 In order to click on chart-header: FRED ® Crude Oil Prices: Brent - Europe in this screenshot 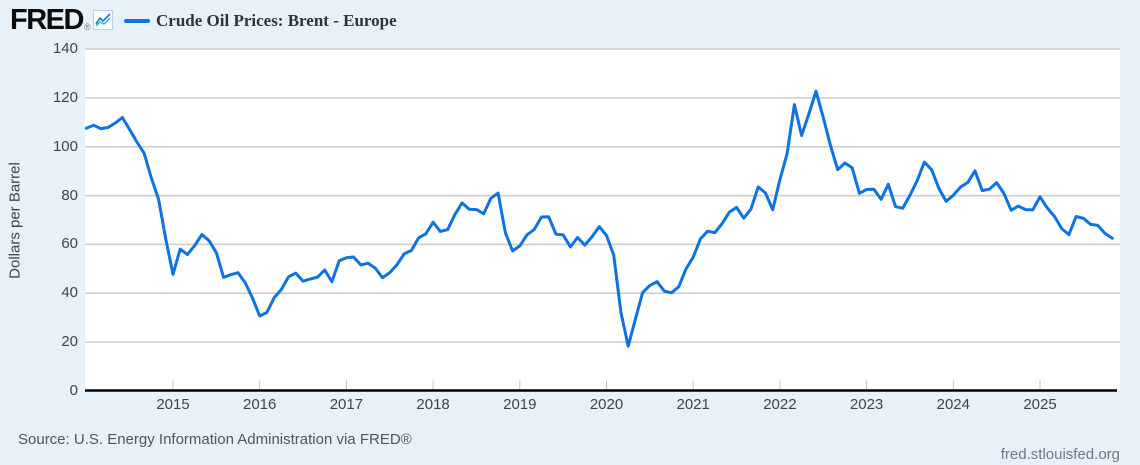, I will do `click(570, 20)`.